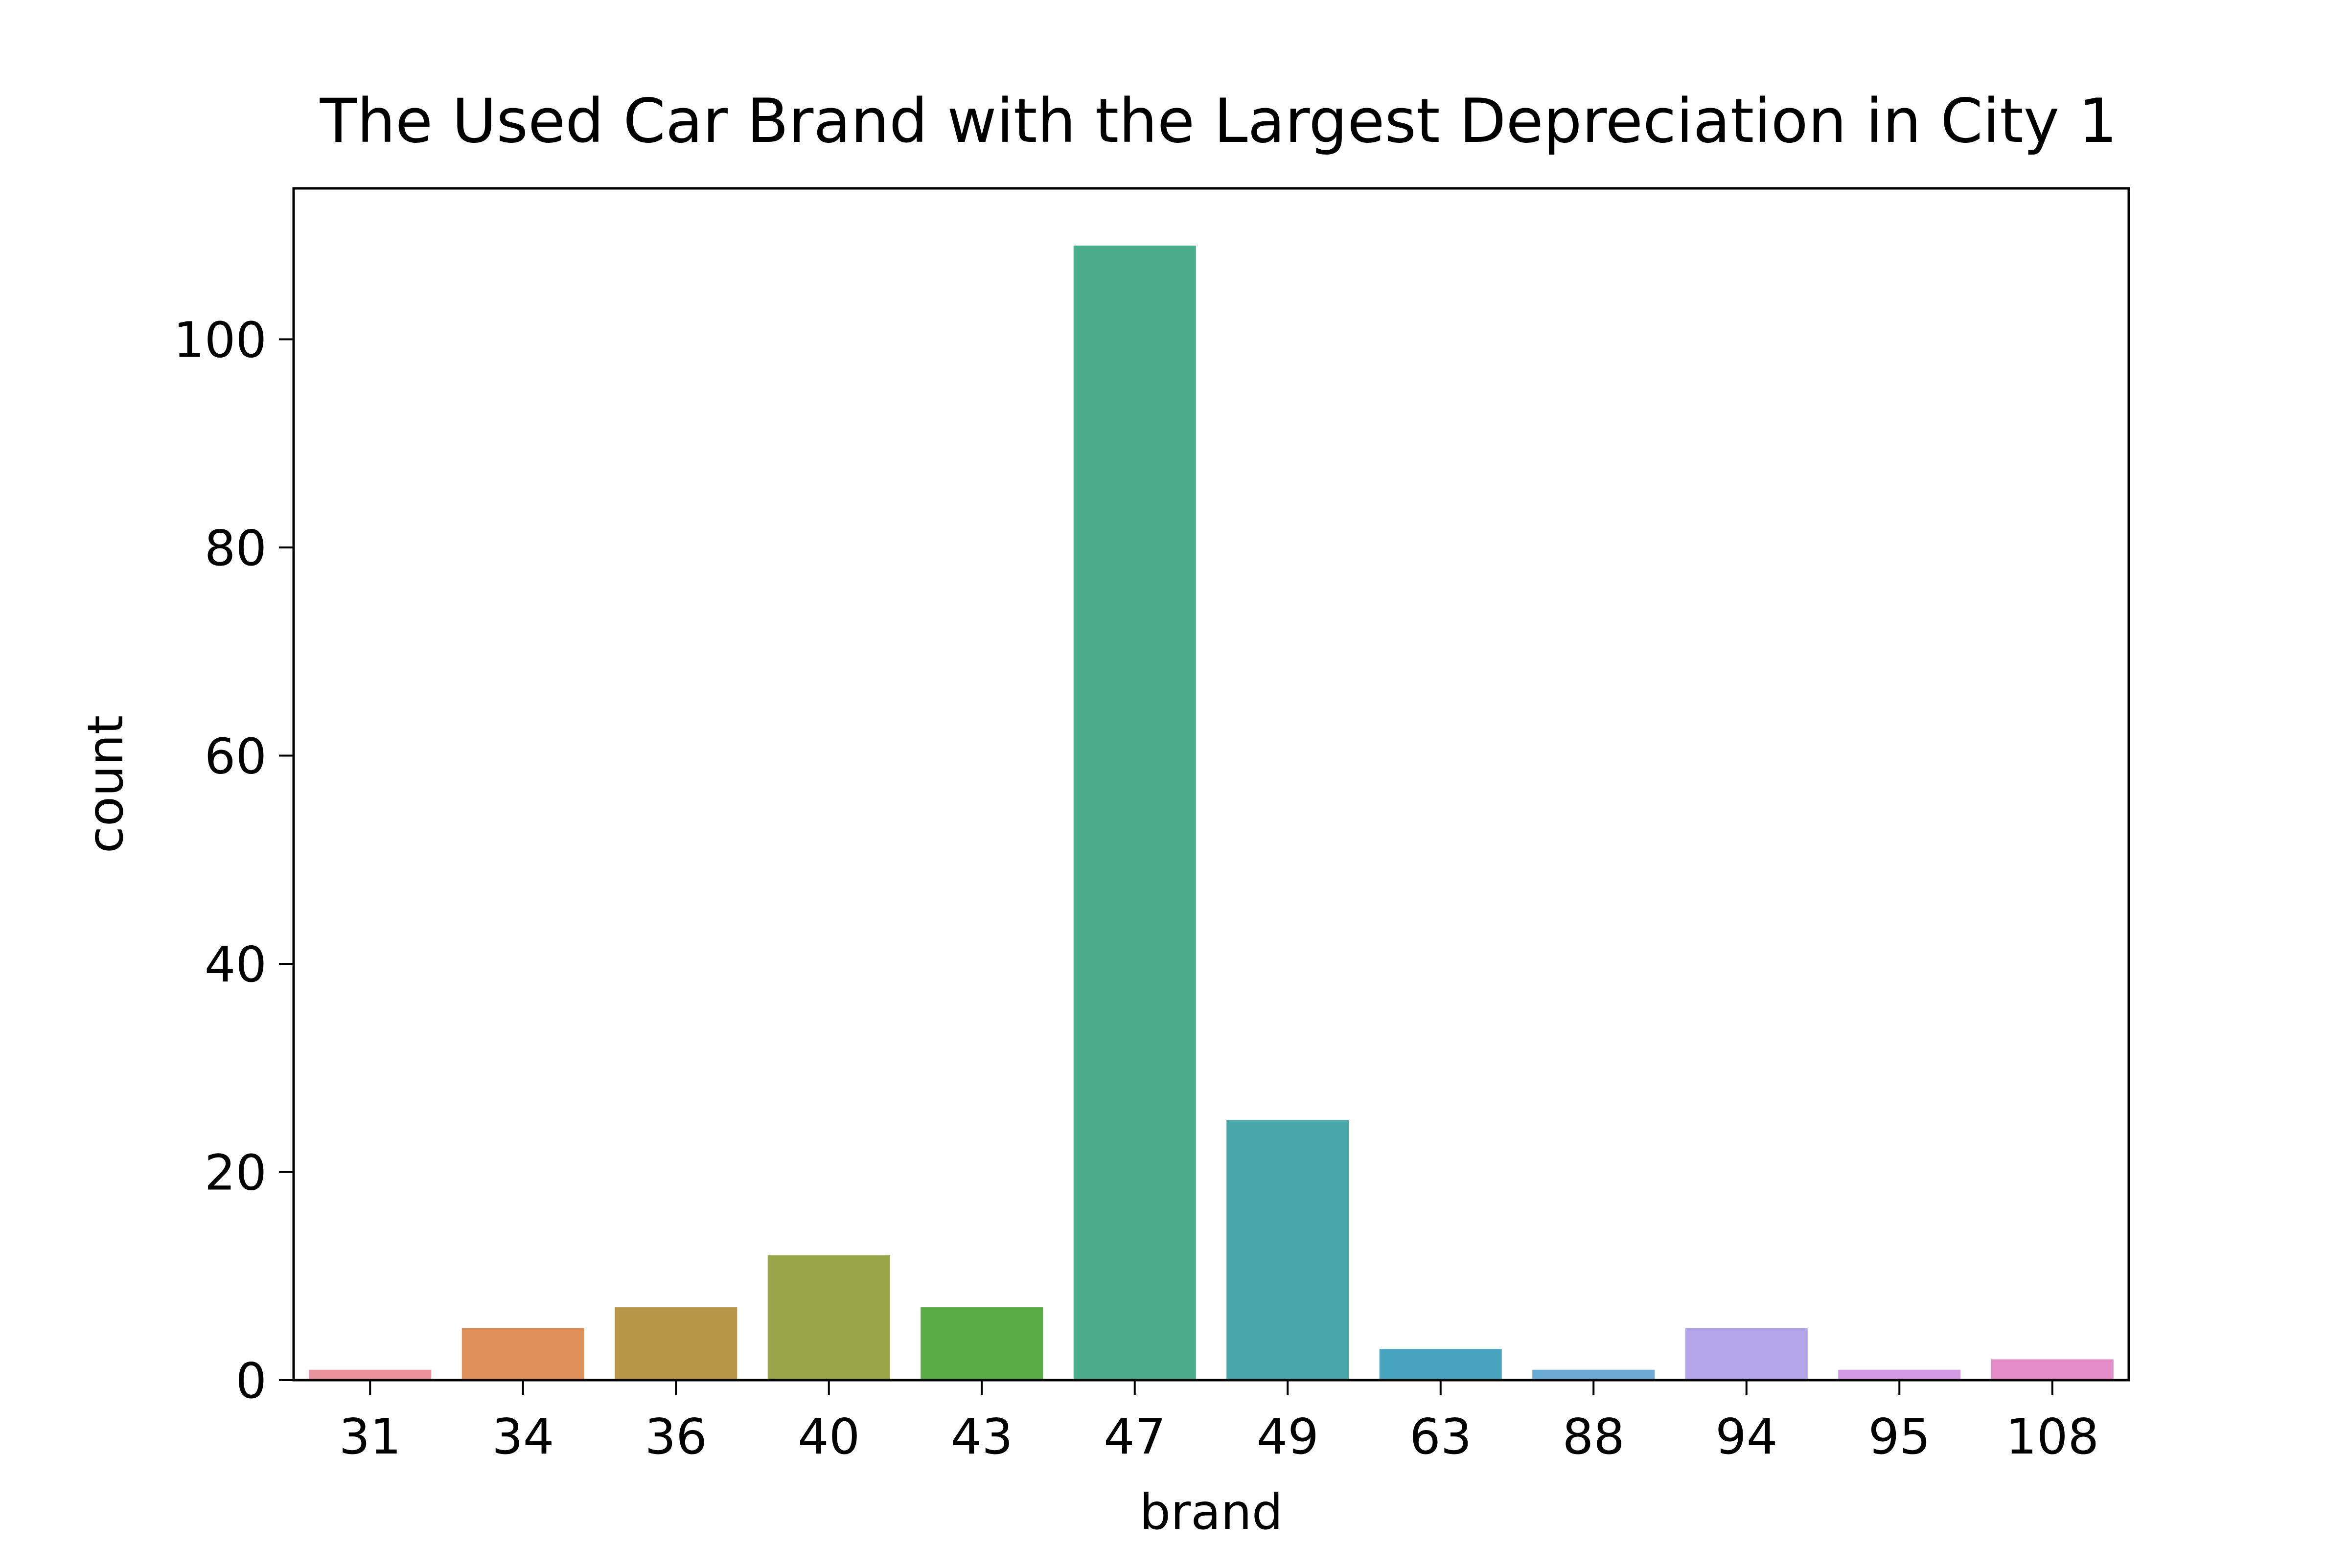  What do you see at coordinates (105, 784) in the screenshot?
I see `y-axis-label: count` at bounding box center [105, 784].